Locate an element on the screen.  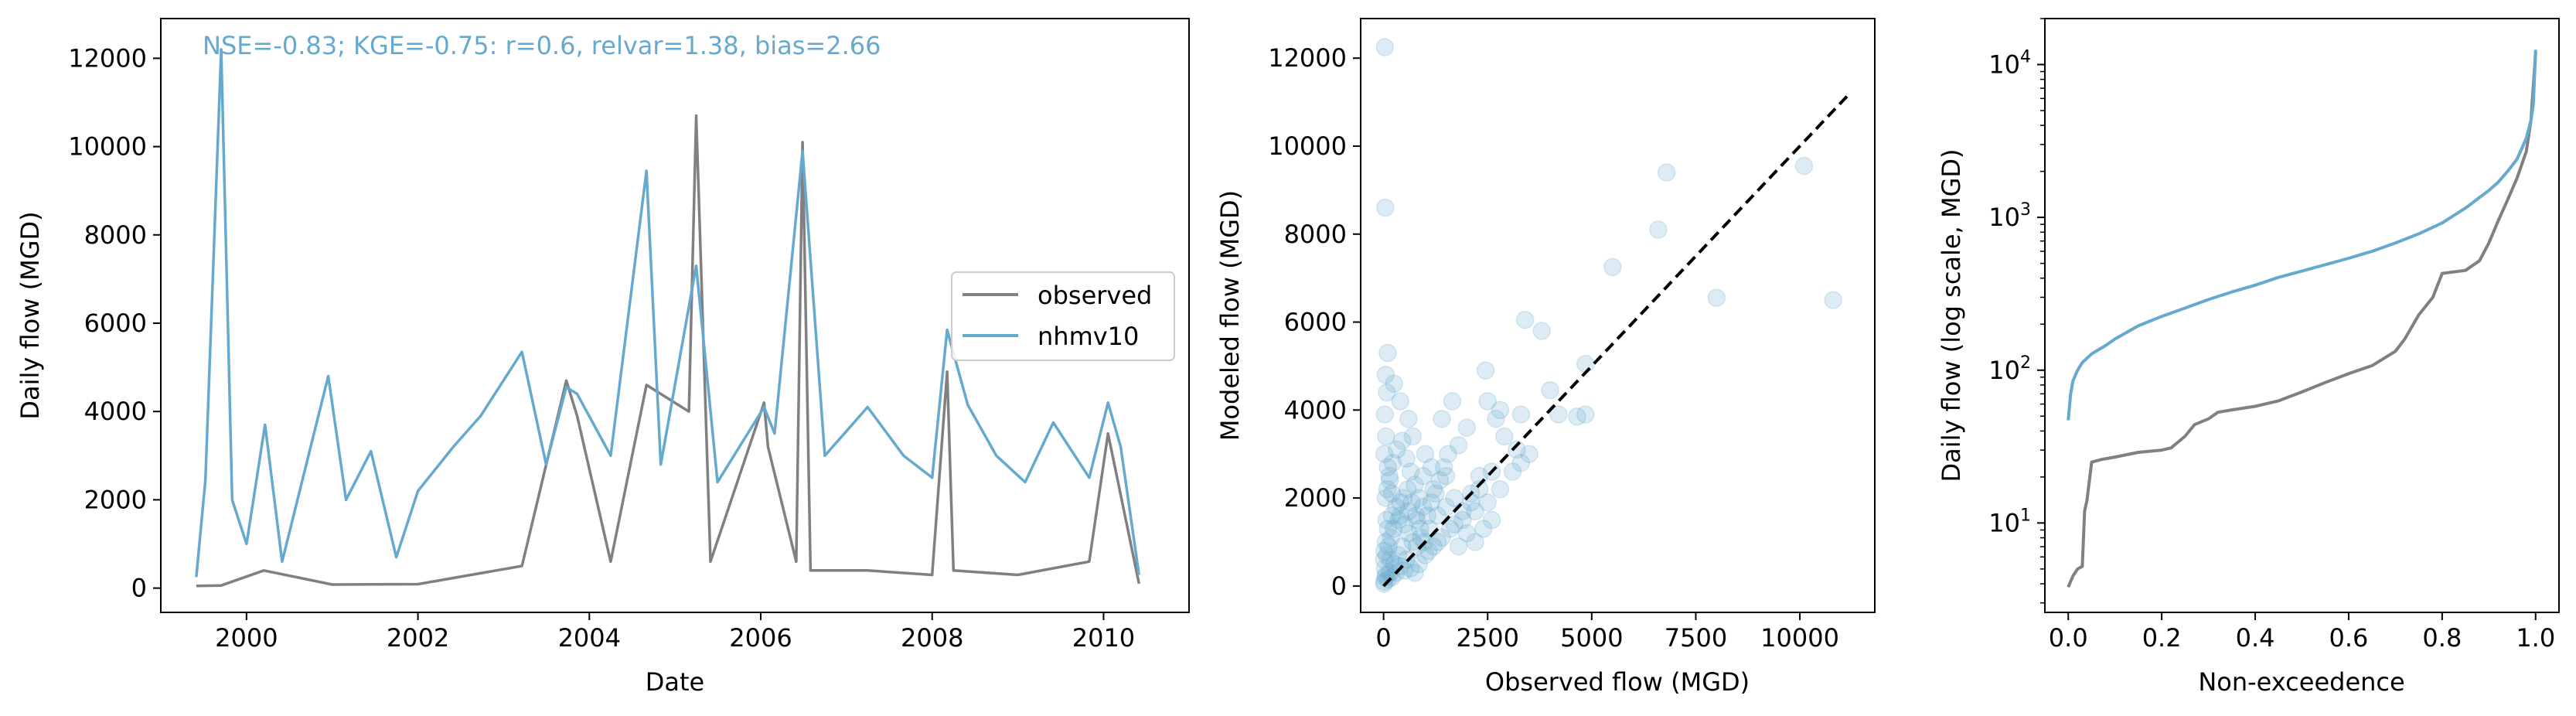
x-tick-label: 5000 is located at coordinates (1591, 638).